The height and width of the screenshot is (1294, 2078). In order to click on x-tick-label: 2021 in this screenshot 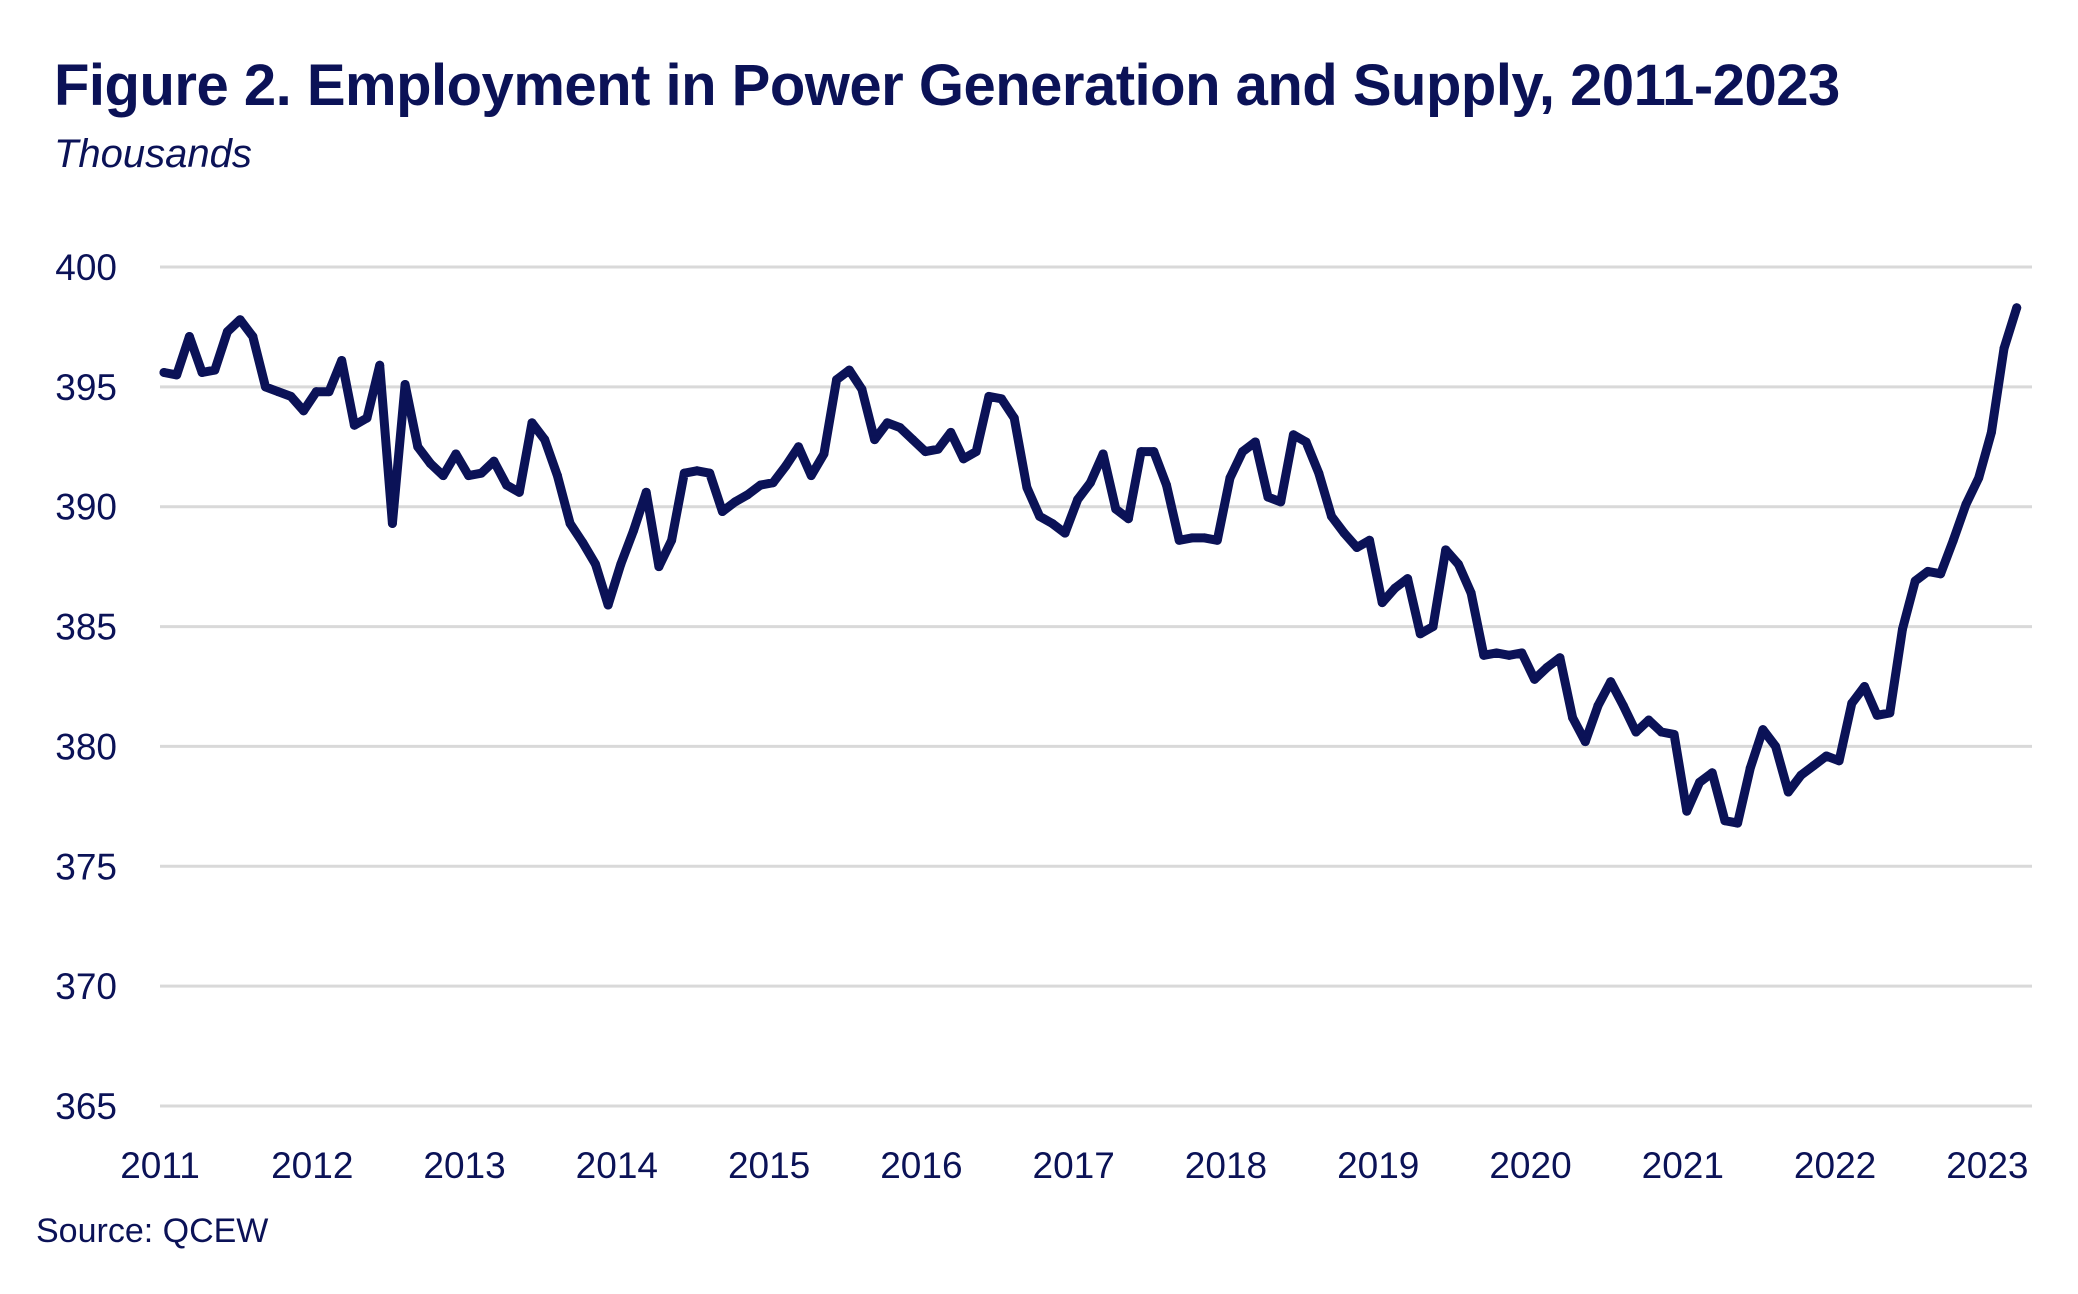, I will do `click(1683, 1165)`.